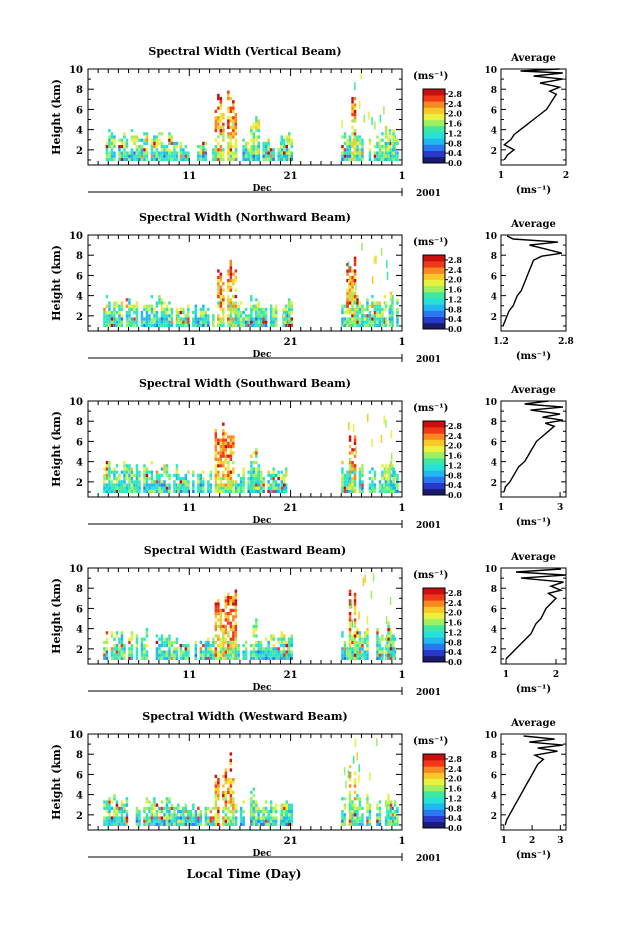 Image resolution: width=624 pixels, height=931 pixels. Describe the element at coordinates (533, 855) in the screenshot. I see `avg-x-unit: (ms⁻¹)` at that location.